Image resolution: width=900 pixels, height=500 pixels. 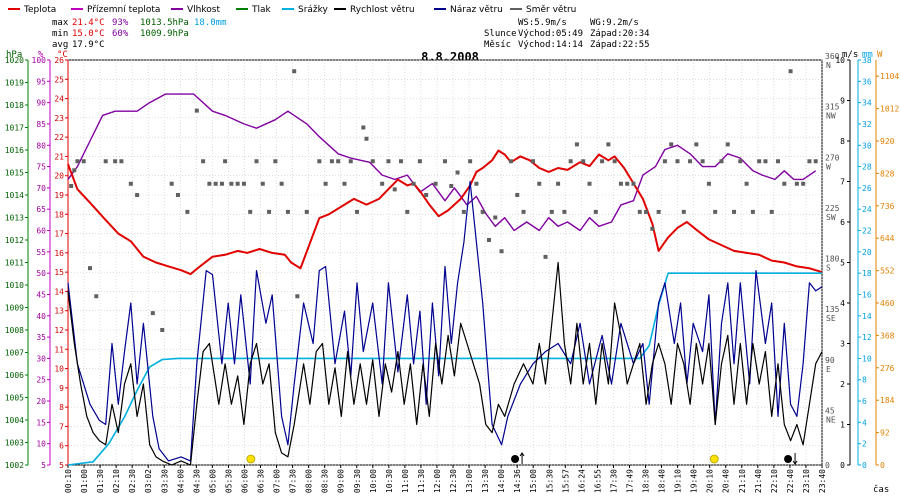 I want to click on temp-tick-label: 25, so click(x=59, y=79).